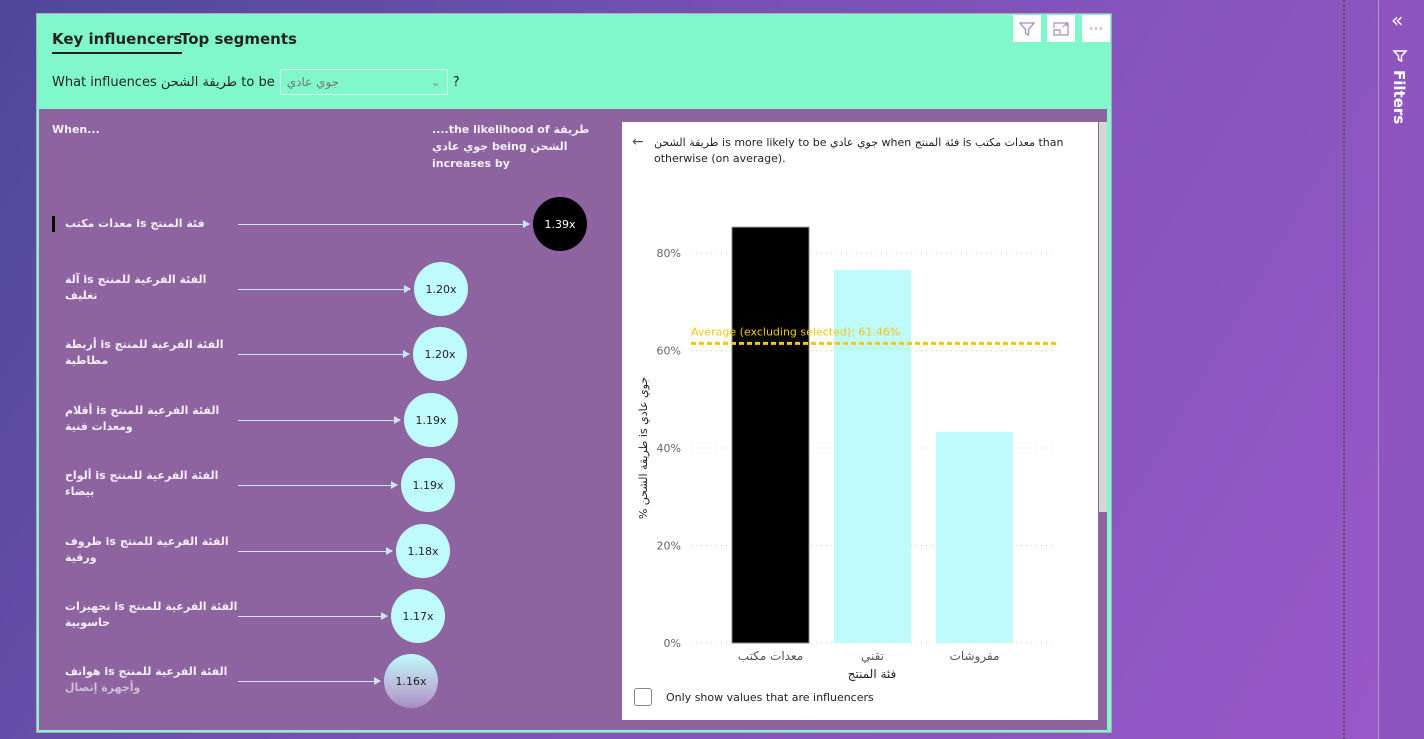  Describe the element at coordinates (53, 224) in the screenshot. I see `selection-indicator` at that location.